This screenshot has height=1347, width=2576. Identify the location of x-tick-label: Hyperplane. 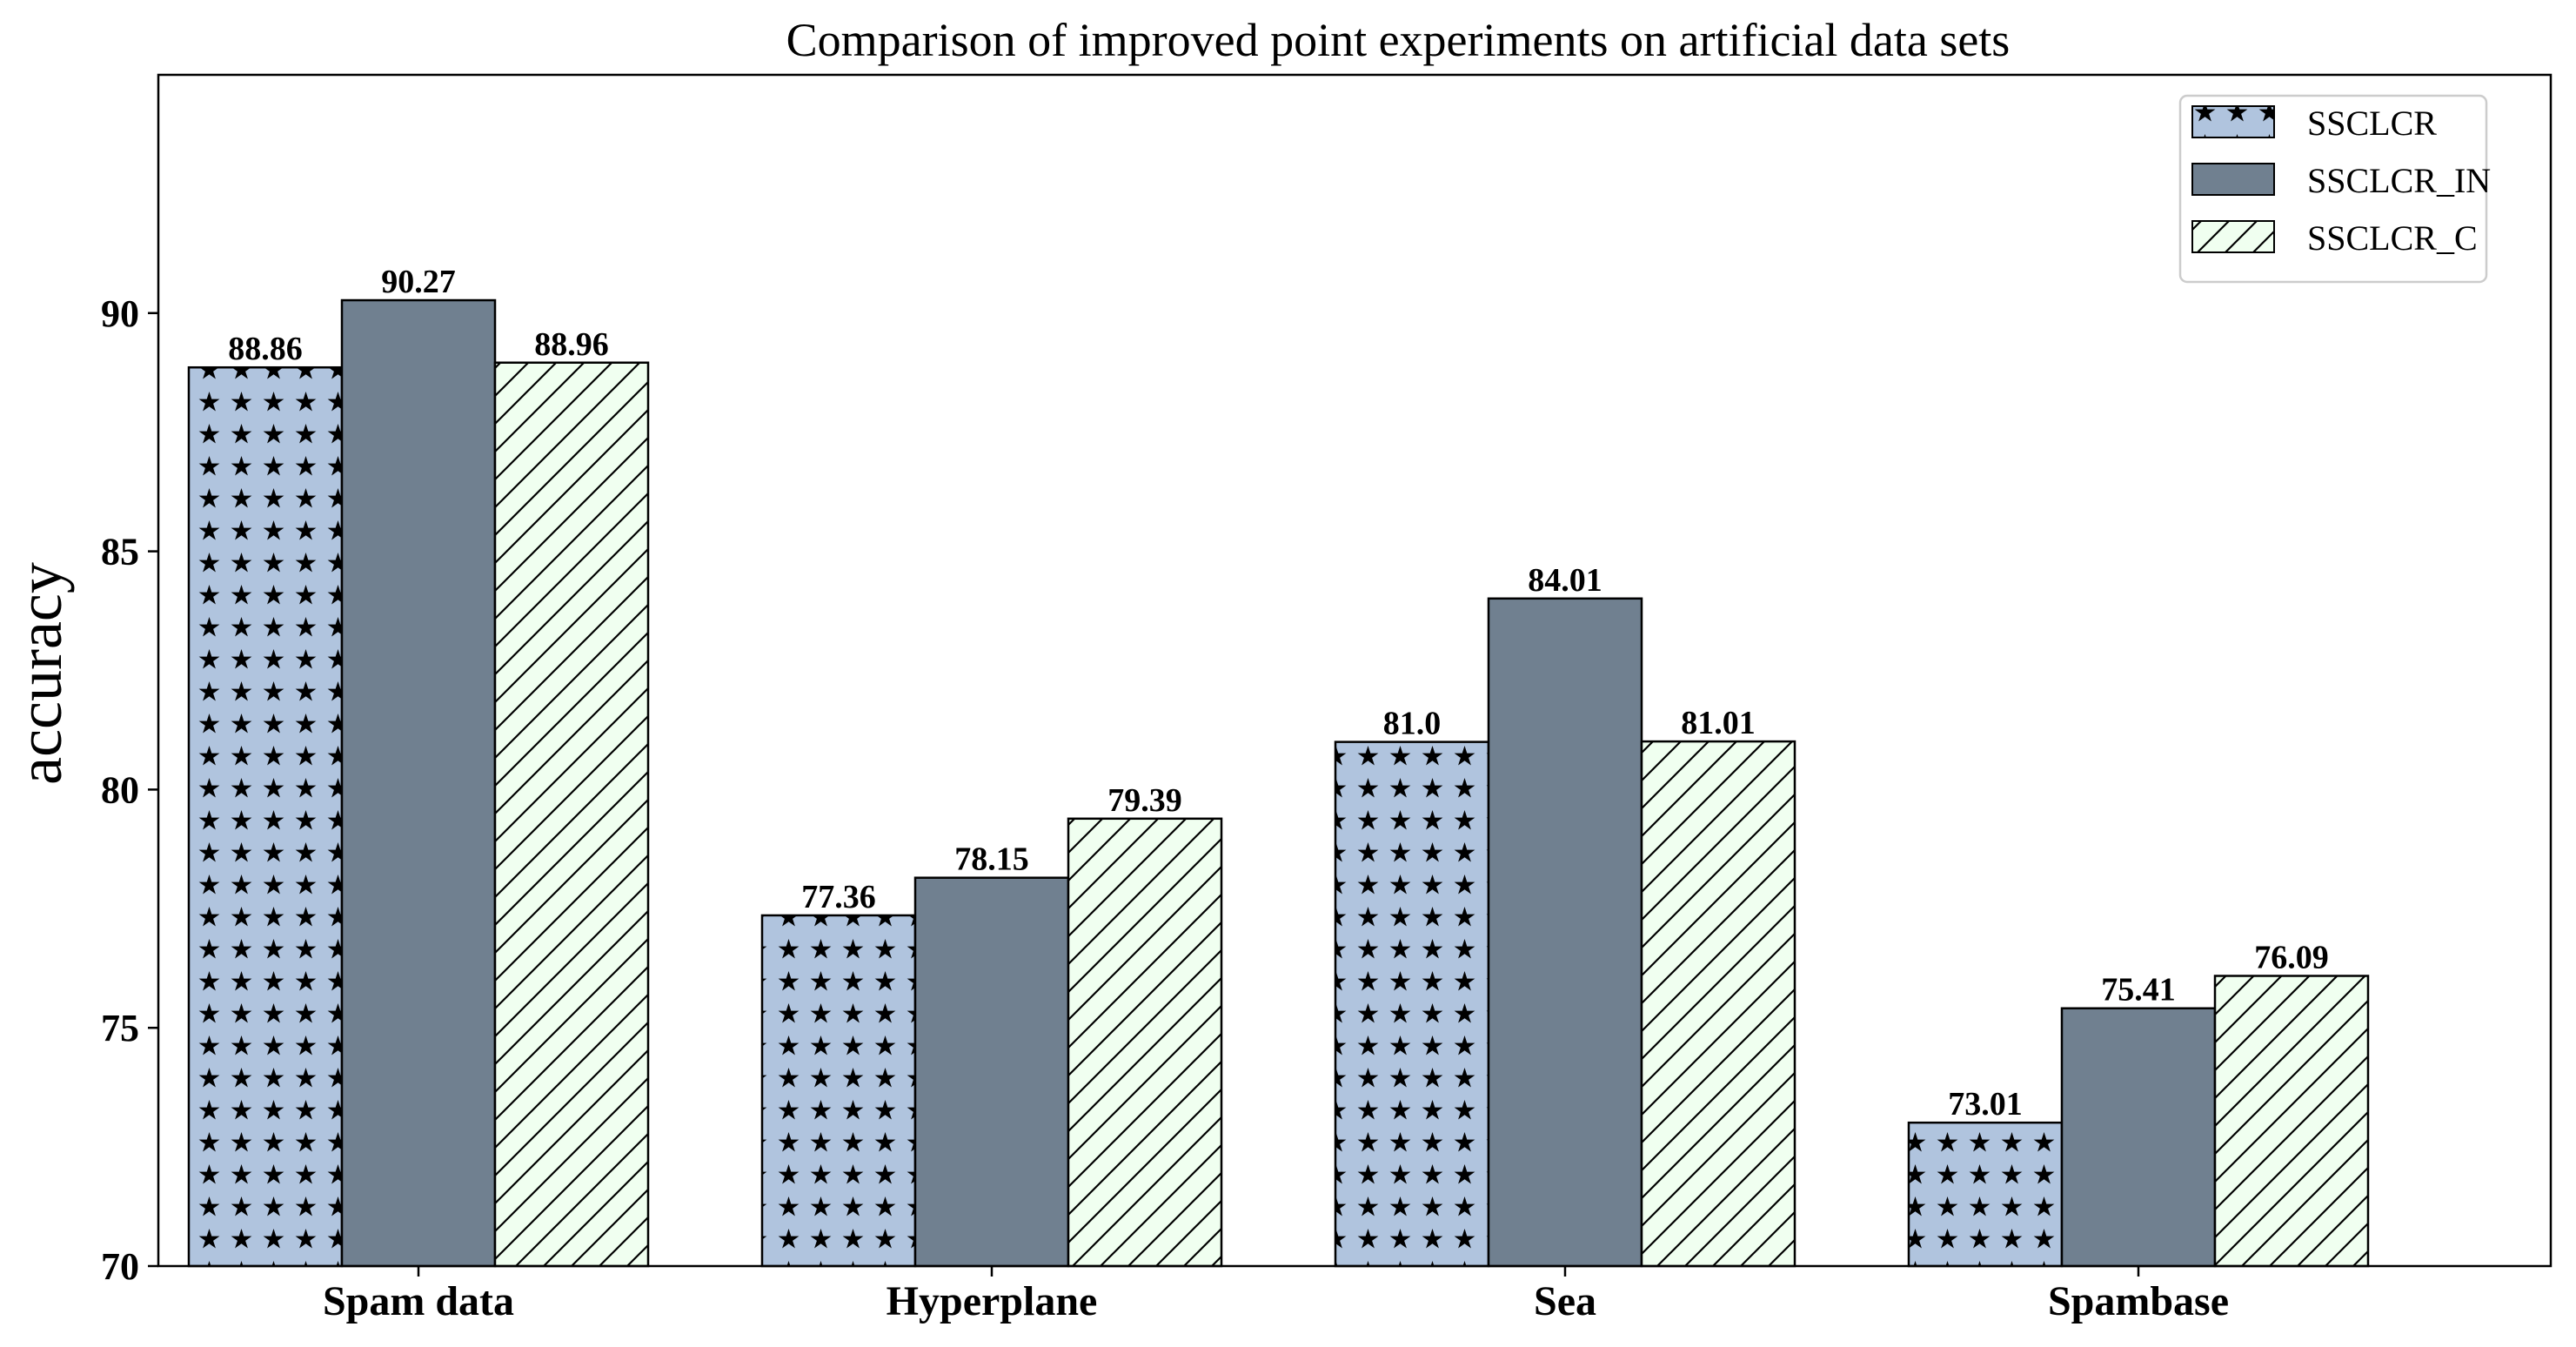
(993, 1301).